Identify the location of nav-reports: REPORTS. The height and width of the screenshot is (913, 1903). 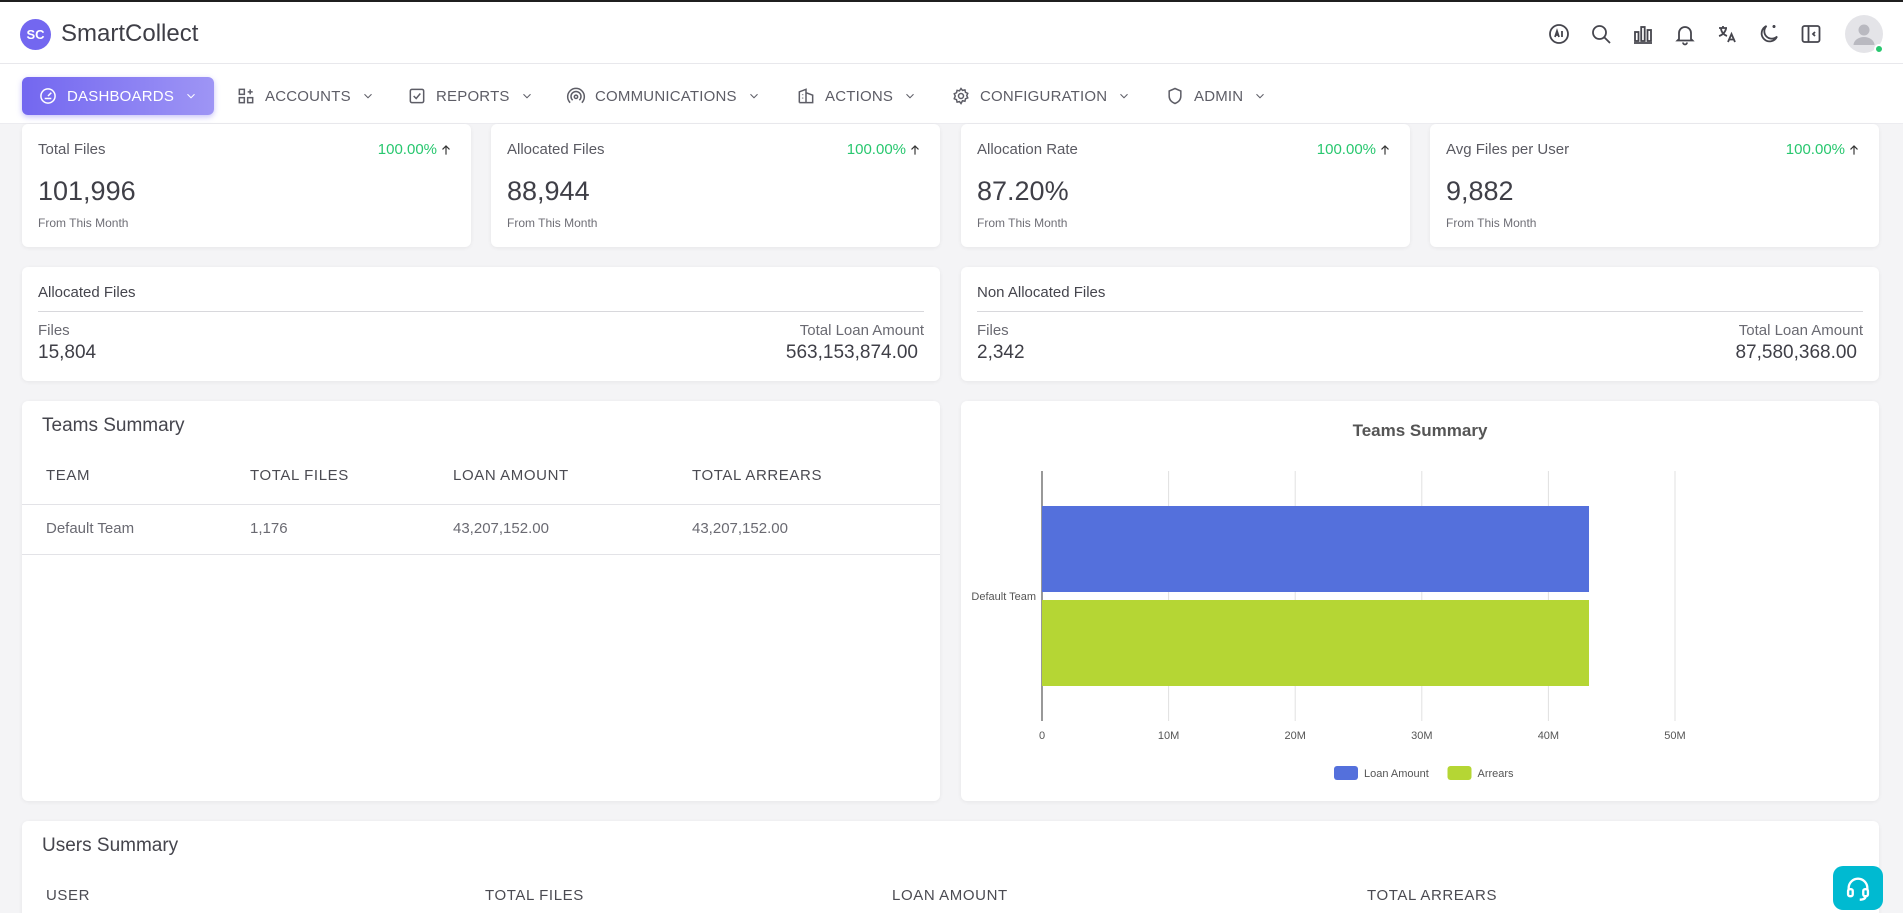
(470, 96).